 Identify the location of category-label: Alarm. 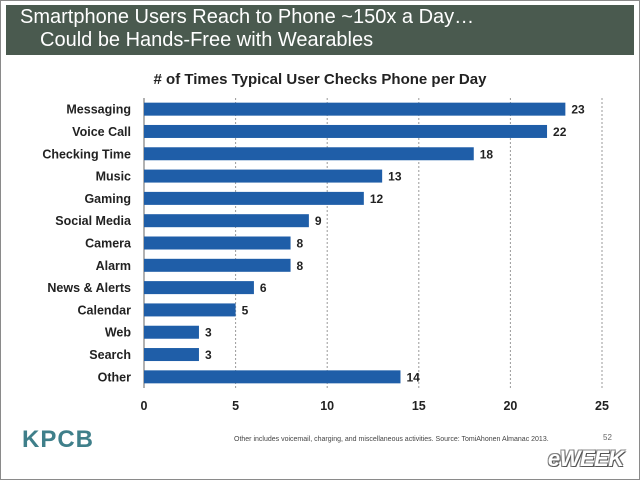
(113, 266).